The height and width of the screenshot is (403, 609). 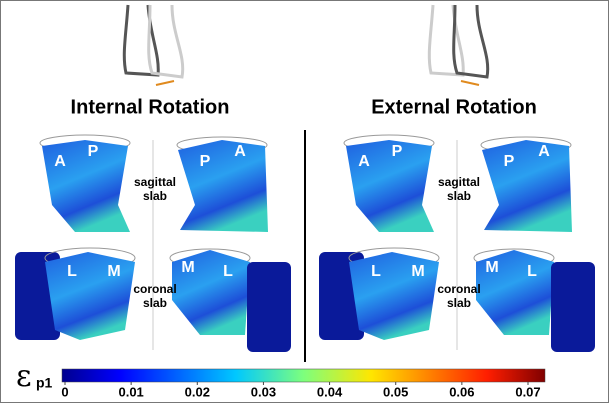 What do you see at coordinates (130, 391) in the screenshot?
I see `tick-label: 0.01` at bounding box center [130, 391].